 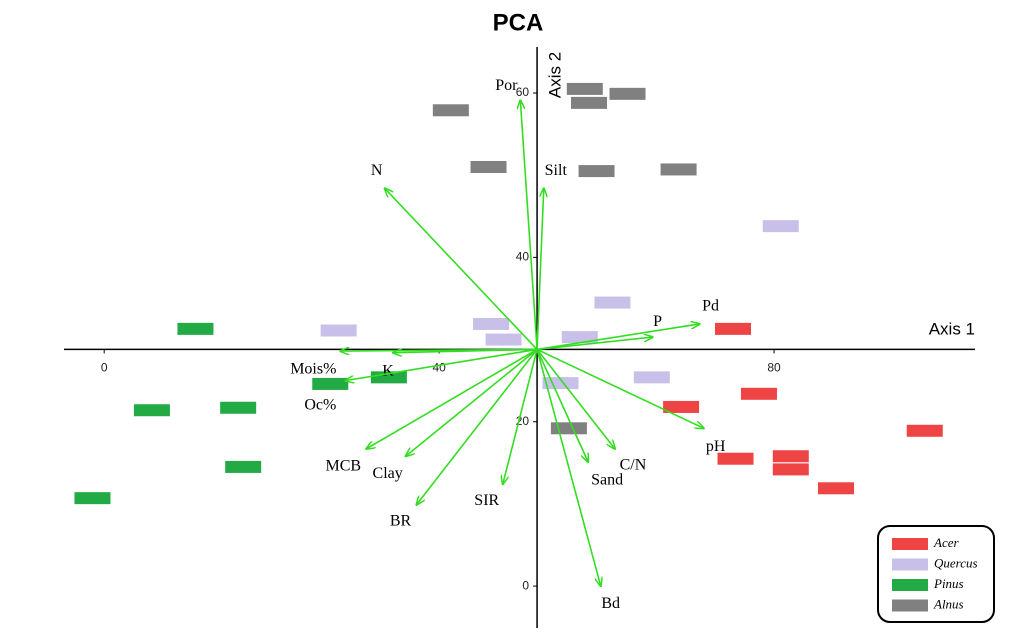 What do you see at coordinates (377, 170) in the screenshot?
I see `vector-label: N` at bounding box center [377, 170].